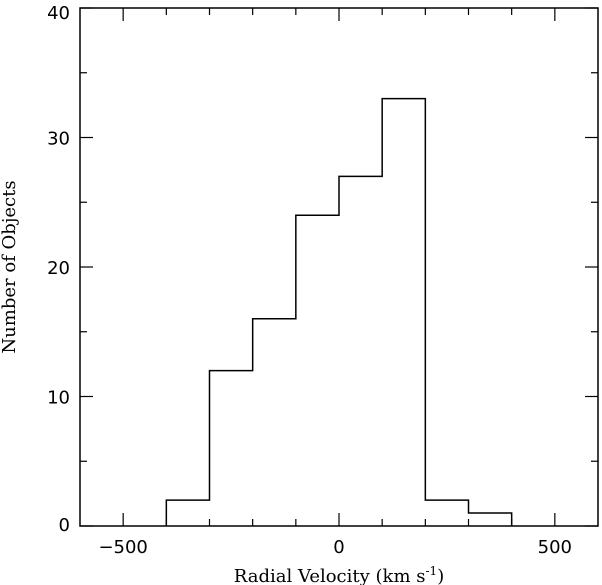  What do you see at coordinates (58, 268) in the screenshot?
I see `y-tick-label: 20` at bounding box center [58, 268].